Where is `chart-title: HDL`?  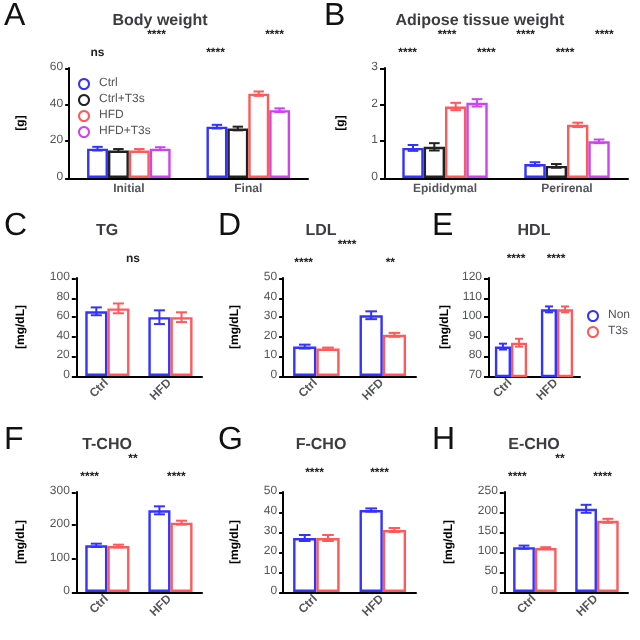 chart-title: HDL is located at coordinates (534, 230).